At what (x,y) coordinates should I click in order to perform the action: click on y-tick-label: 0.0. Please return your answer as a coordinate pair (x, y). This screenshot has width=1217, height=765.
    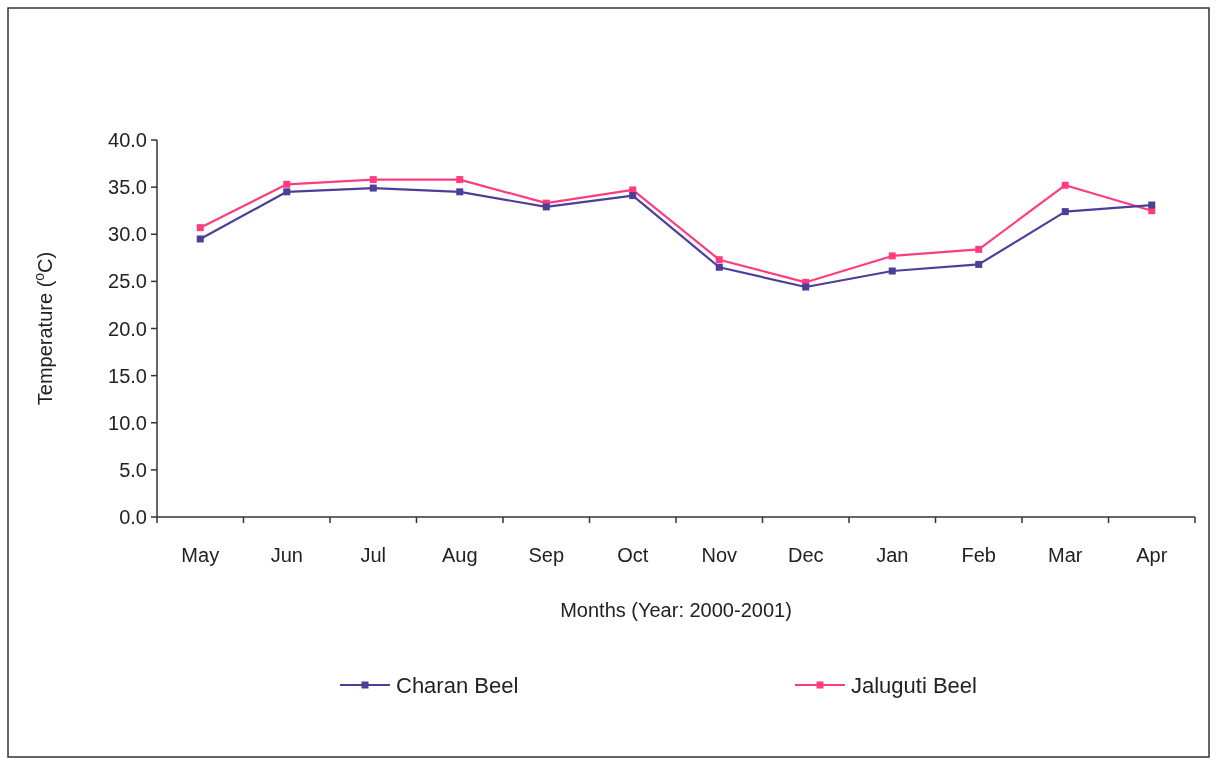
    Looking at the image, I should click on (133, 517).